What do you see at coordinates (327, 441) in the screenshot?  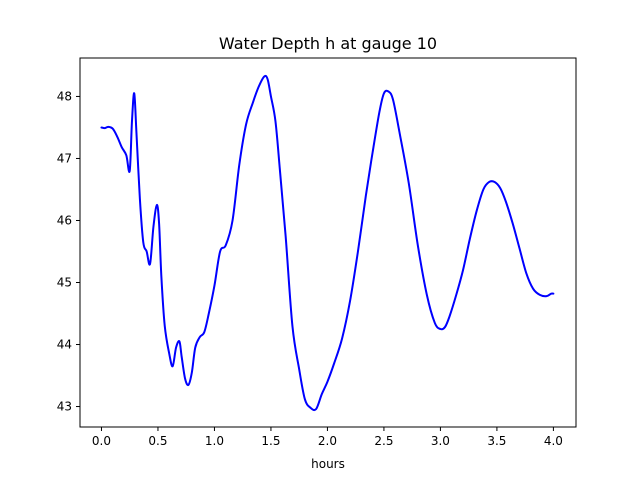 I see `x-tick-label: 2.0` at bounding box center [327, 441].